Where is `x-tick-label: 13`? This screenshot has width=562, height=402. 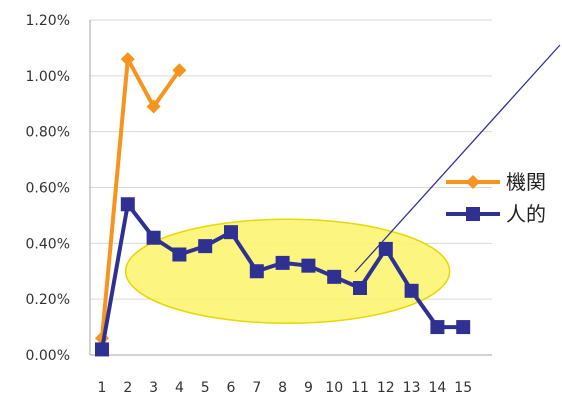 x-tick-label: 13 is located at coordinates (412, 388).